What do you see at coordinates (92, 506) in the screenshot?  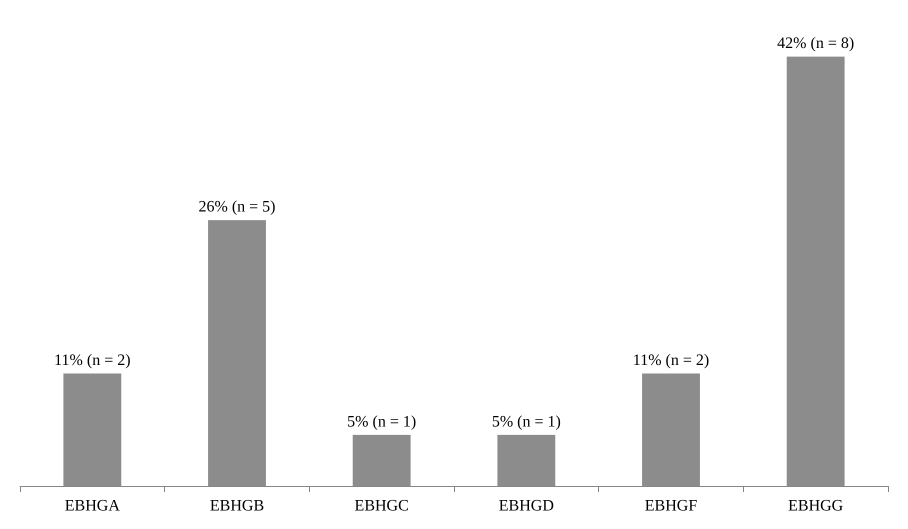 I see `x-tick-label: EBHGA` at bounding box center [92, 506].